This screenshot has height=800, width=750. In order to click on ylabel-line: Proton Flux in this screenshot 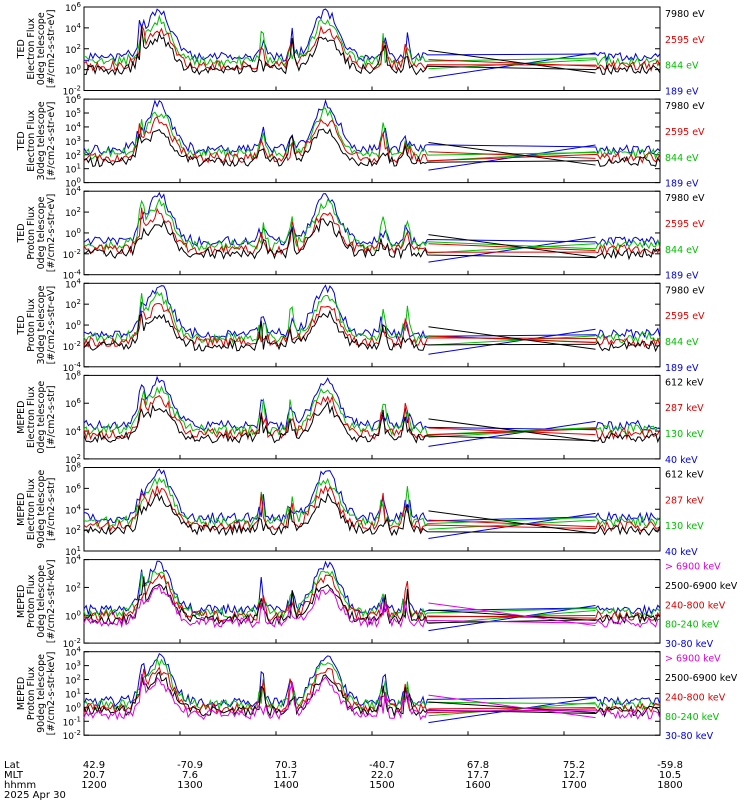, I will do `click(31, 233)`.